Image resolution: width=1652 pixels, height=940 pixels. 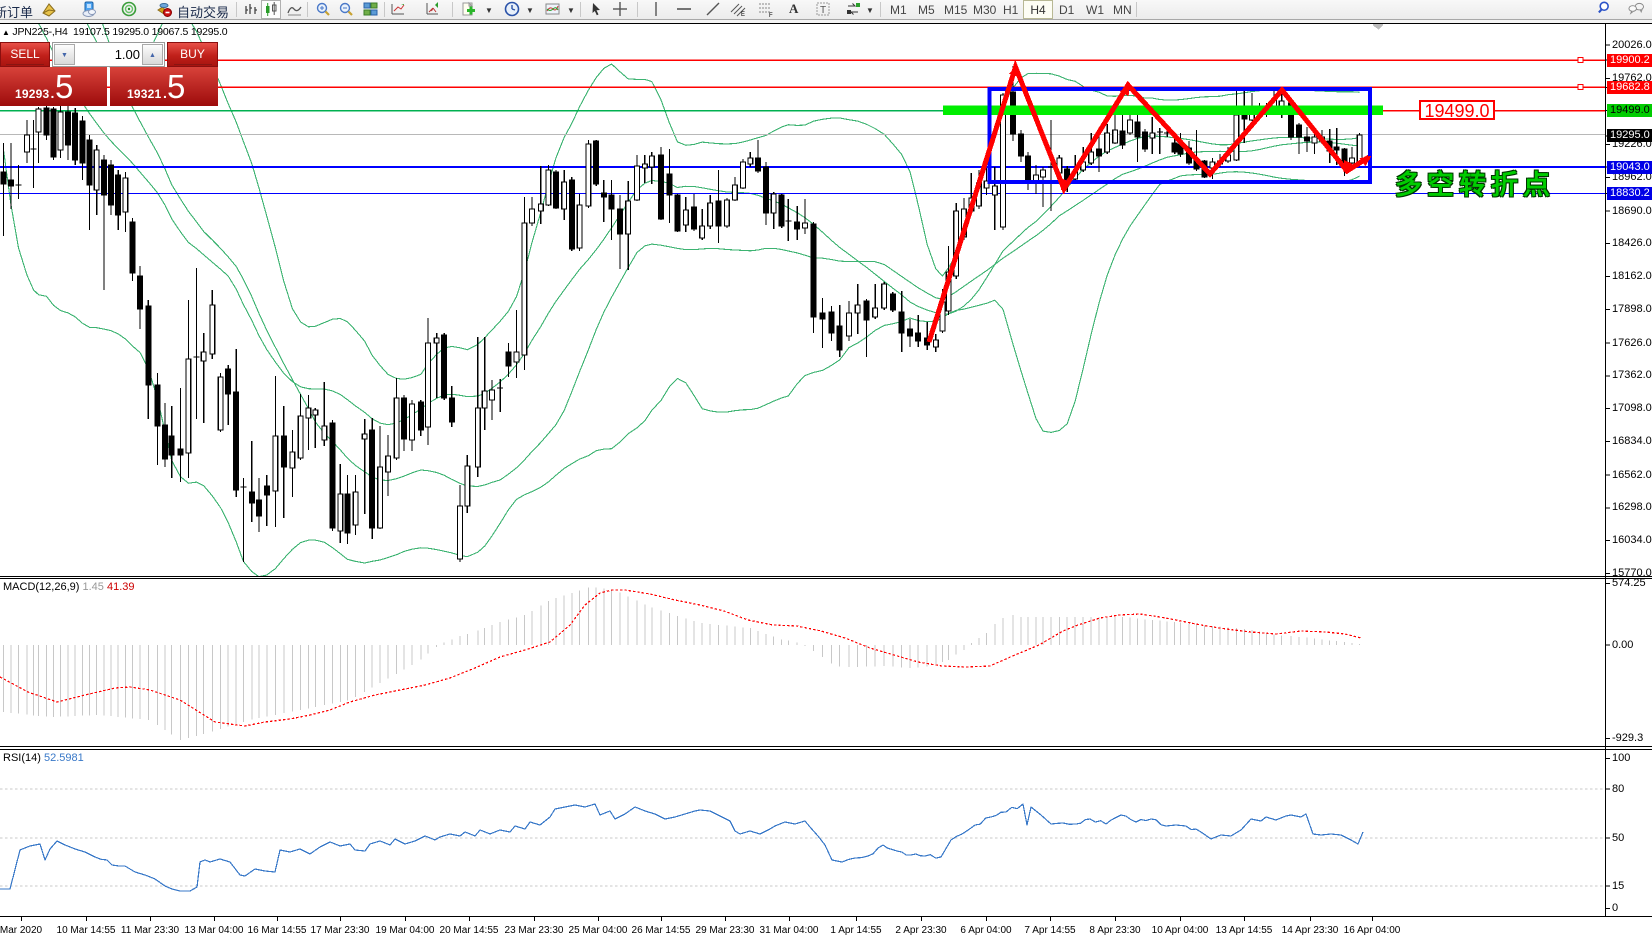 What do you see at coordinates (823, 10) in the screenshot?
I see `svg-text: T` at bounding box center [823, 10].